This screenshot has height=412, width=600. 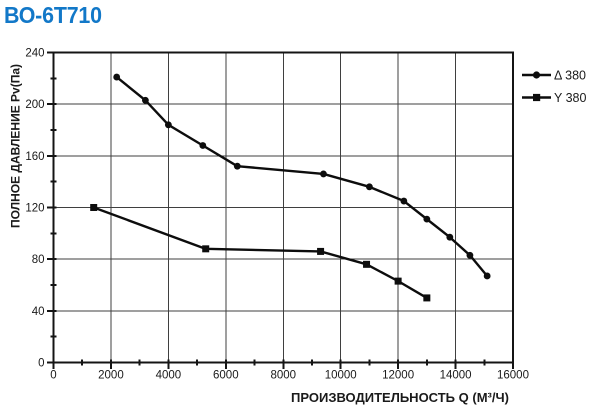 I want to click on x-tick-label: 10000, so click(x=341, y=376).